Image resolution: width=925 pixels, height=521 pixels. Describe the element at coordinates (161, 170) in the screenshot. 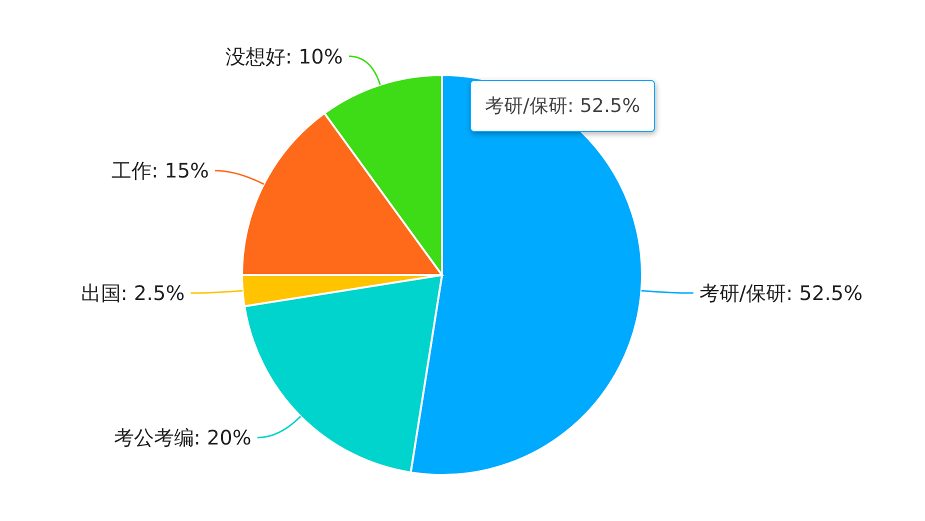

I see `slice-label: 工作: 15%` at that location.